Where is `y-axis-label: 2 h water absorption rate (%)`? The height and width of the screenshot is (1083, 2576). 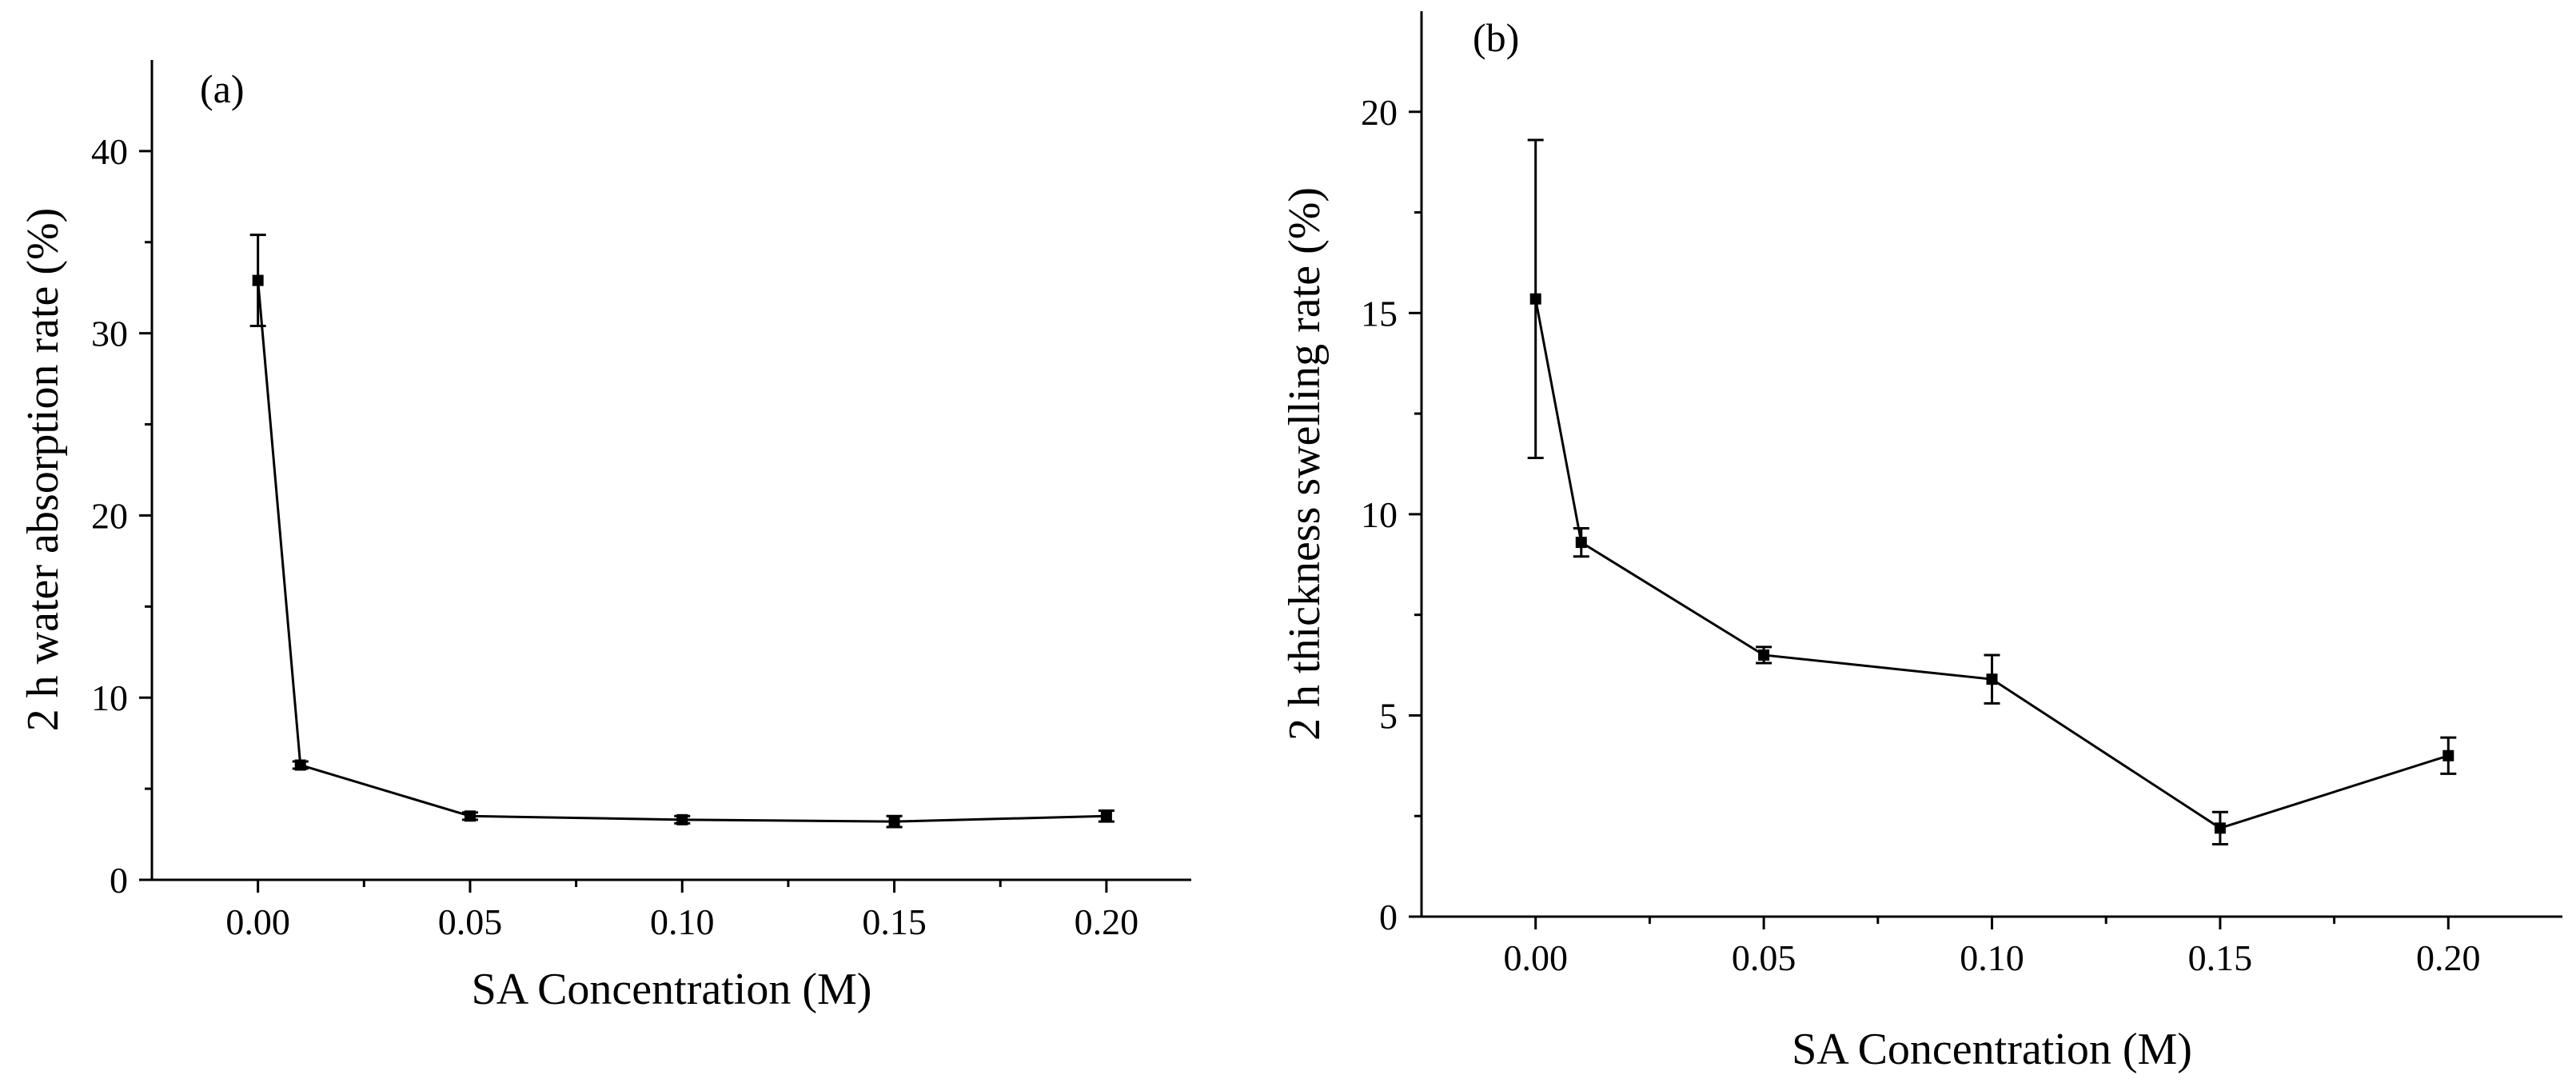 y-axis-label: 2 h water absorption rate (%) is located at coordinates (43, 470).